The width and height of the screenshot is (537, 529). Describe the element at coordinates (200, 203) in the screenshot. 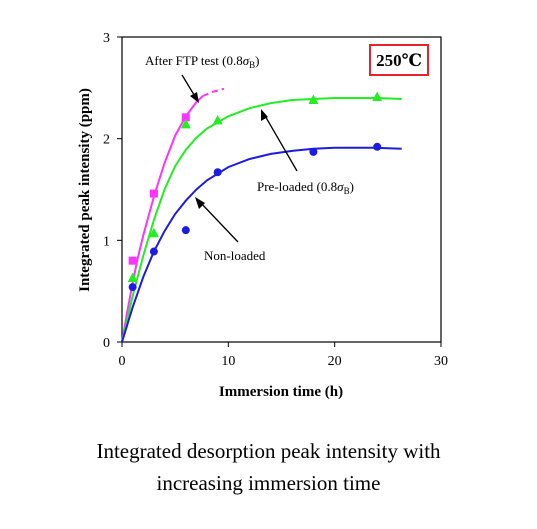

I see `annotation-non-arrowhead` at that location.